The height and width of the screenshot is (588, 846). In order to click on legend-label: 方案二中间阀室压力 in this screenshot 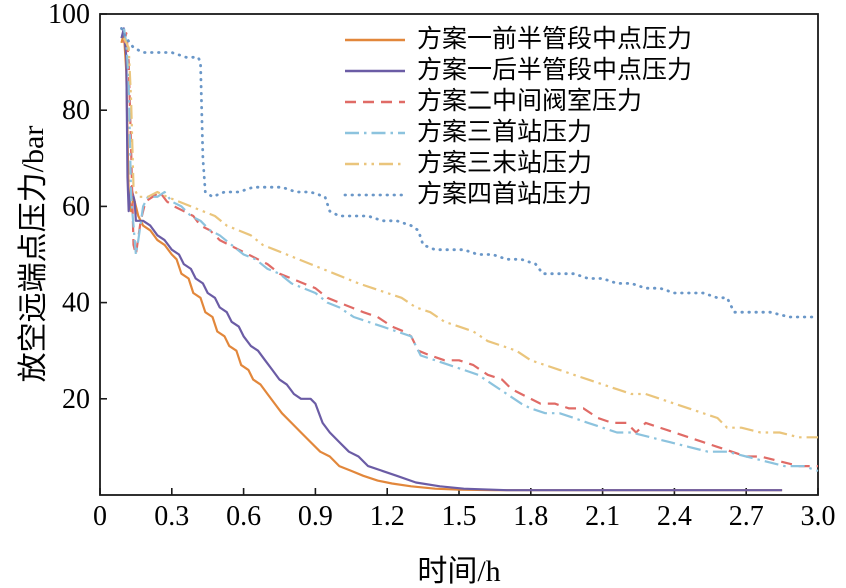, I will do `click(530, 101)`.